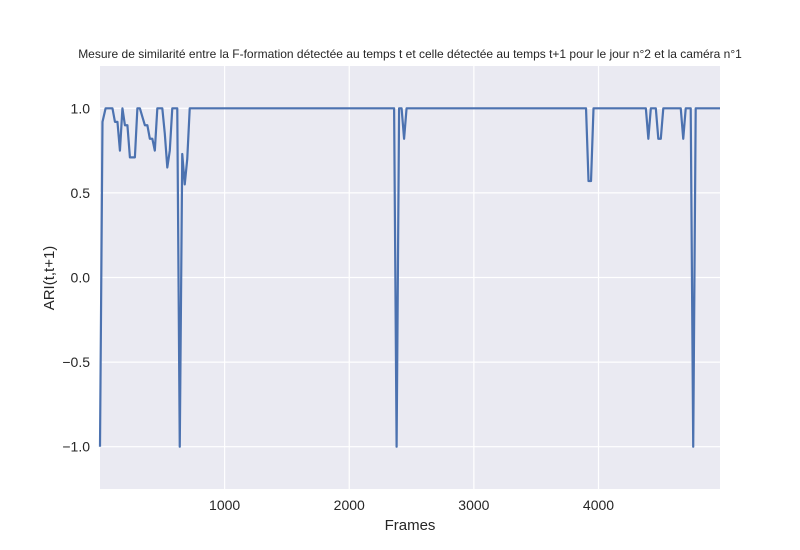 Image resolution: width=800 pixels, height=550 pixels. What do you see at coordinates (598, 505) in the screenshot?
I see `x-tick-label: 4000` at bounding box center [598, 505].